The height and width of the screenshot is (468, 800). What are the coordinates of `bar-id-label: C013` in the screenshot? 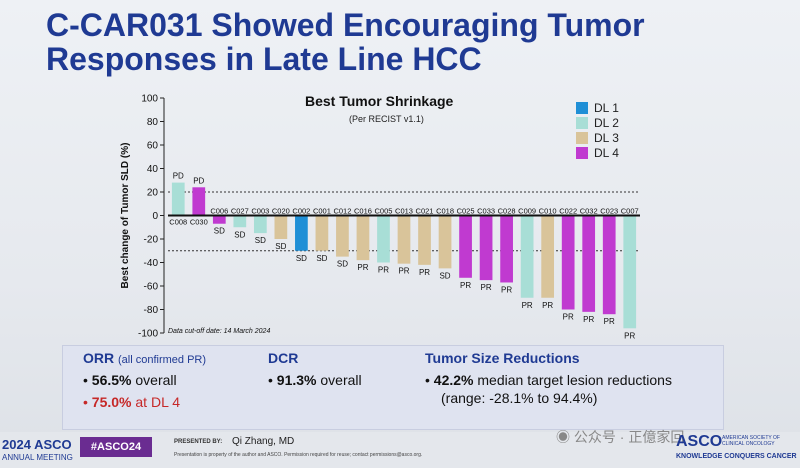 It's located at (404, 211).